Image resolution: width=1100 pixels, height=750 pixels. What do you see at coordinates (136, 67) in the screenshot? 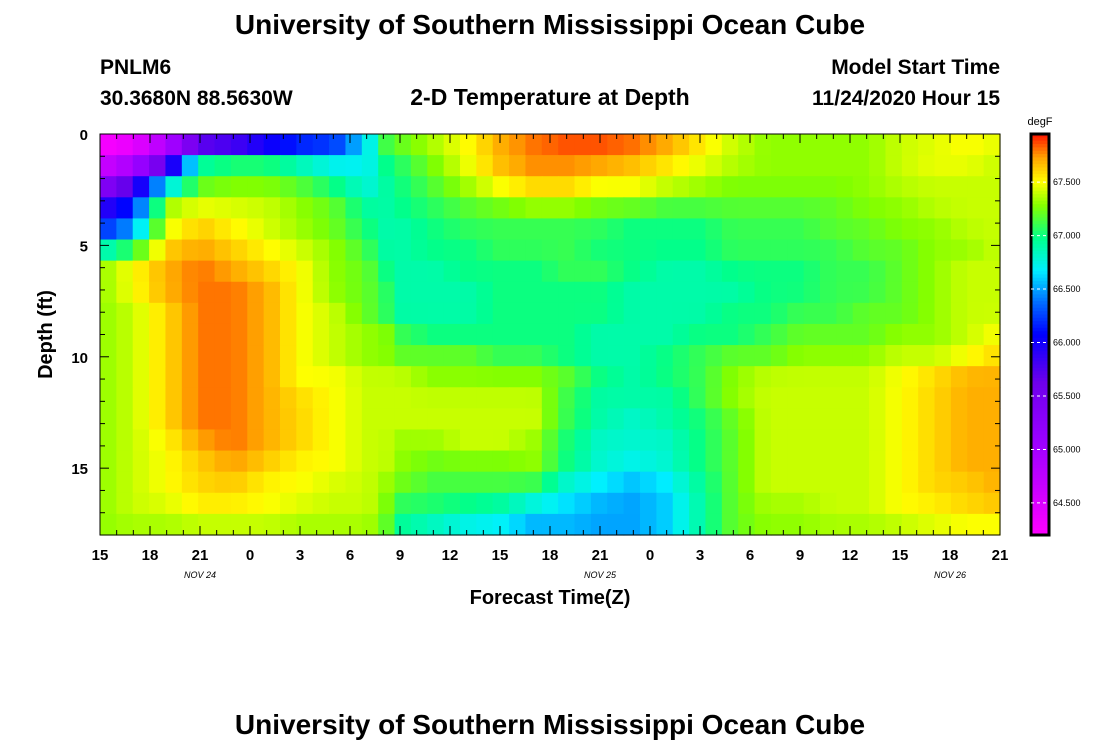
I see `station-id: PNLM6` at bounding box center [136, 67].